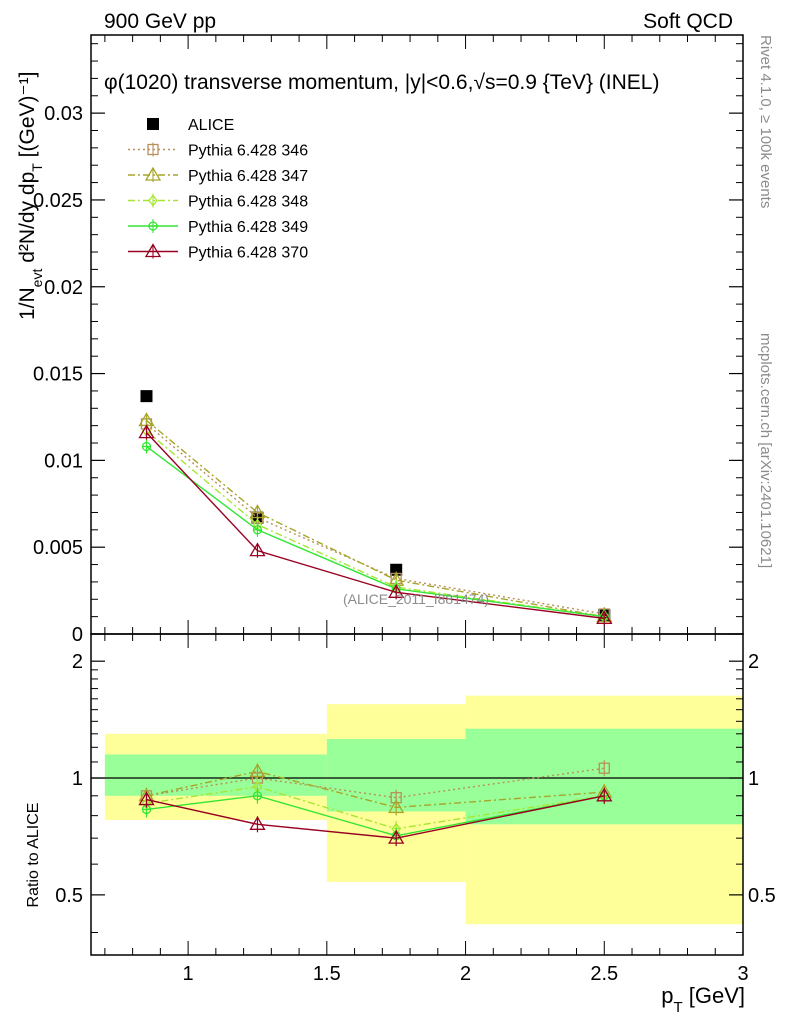 The width and height of the screenshot is (786, 1024). Describe the element at coordinates (688, 21) in the screenshot. I see `header-right: Soft QCD` at that location.